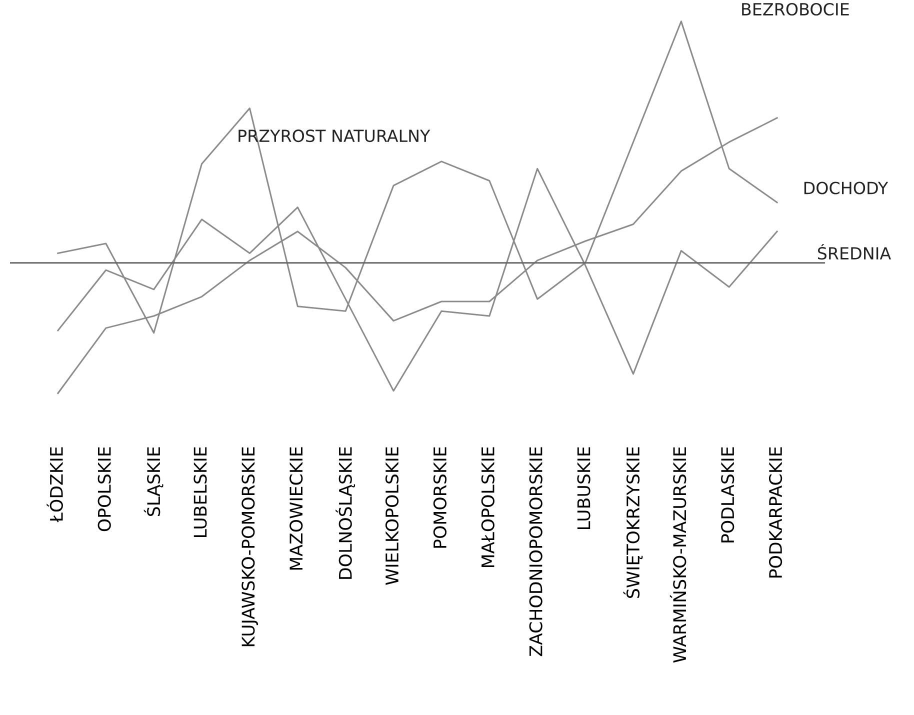 The height and width of the screenshot is (715, 914). I want to click on x-tick-label: MAZOWIECKIE, so click(296, 508).